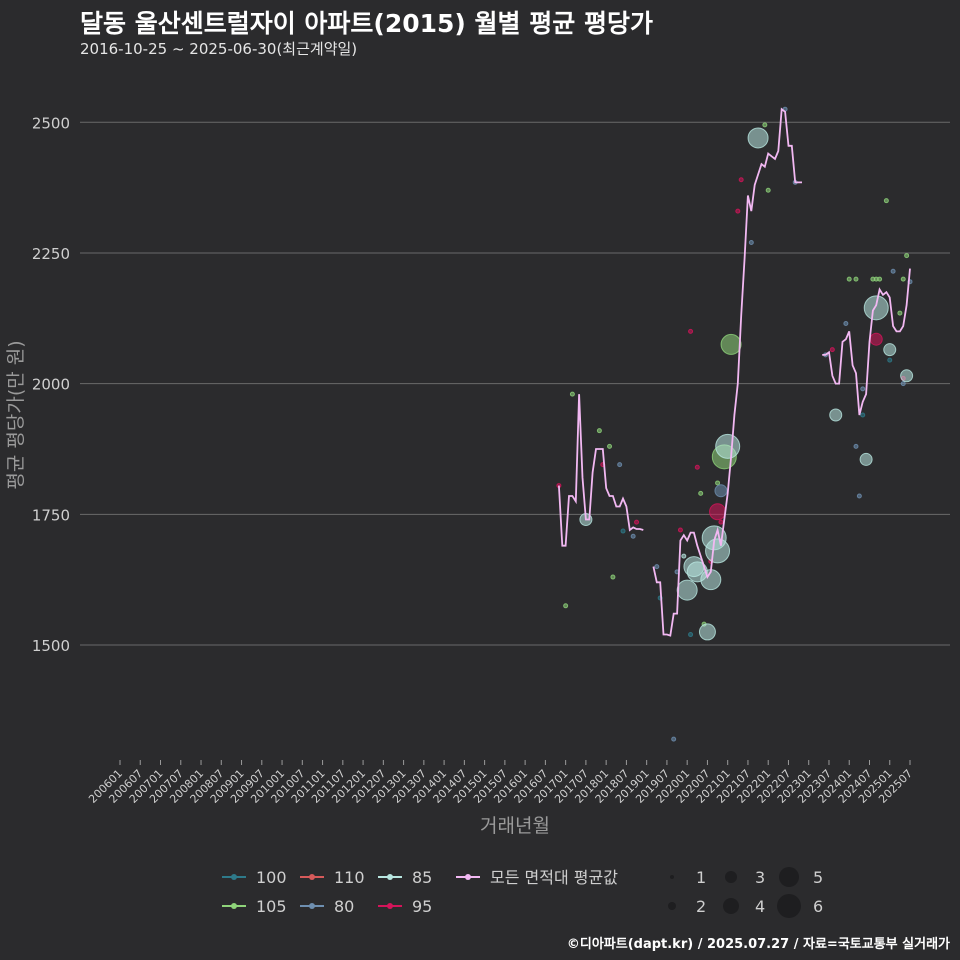 Image resolution: width=960 pixels, height=960 pixels. Describe the element at coordinates (760, 906) in the screenshot. I see `legend-size-label: 4` at that location.